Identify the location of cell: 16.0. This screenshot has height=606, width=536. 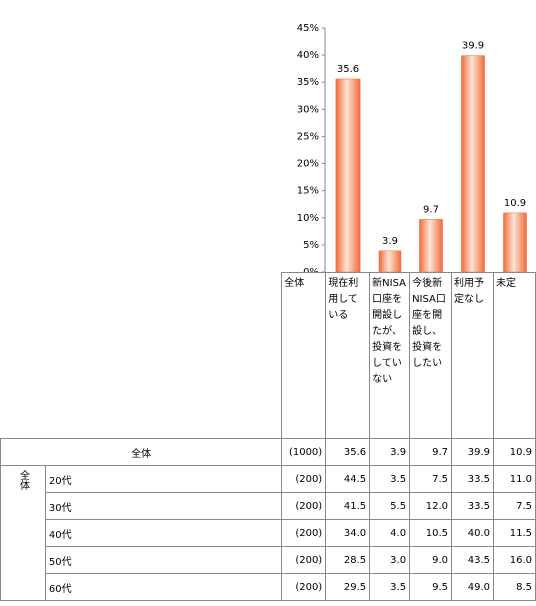
(514, 560).